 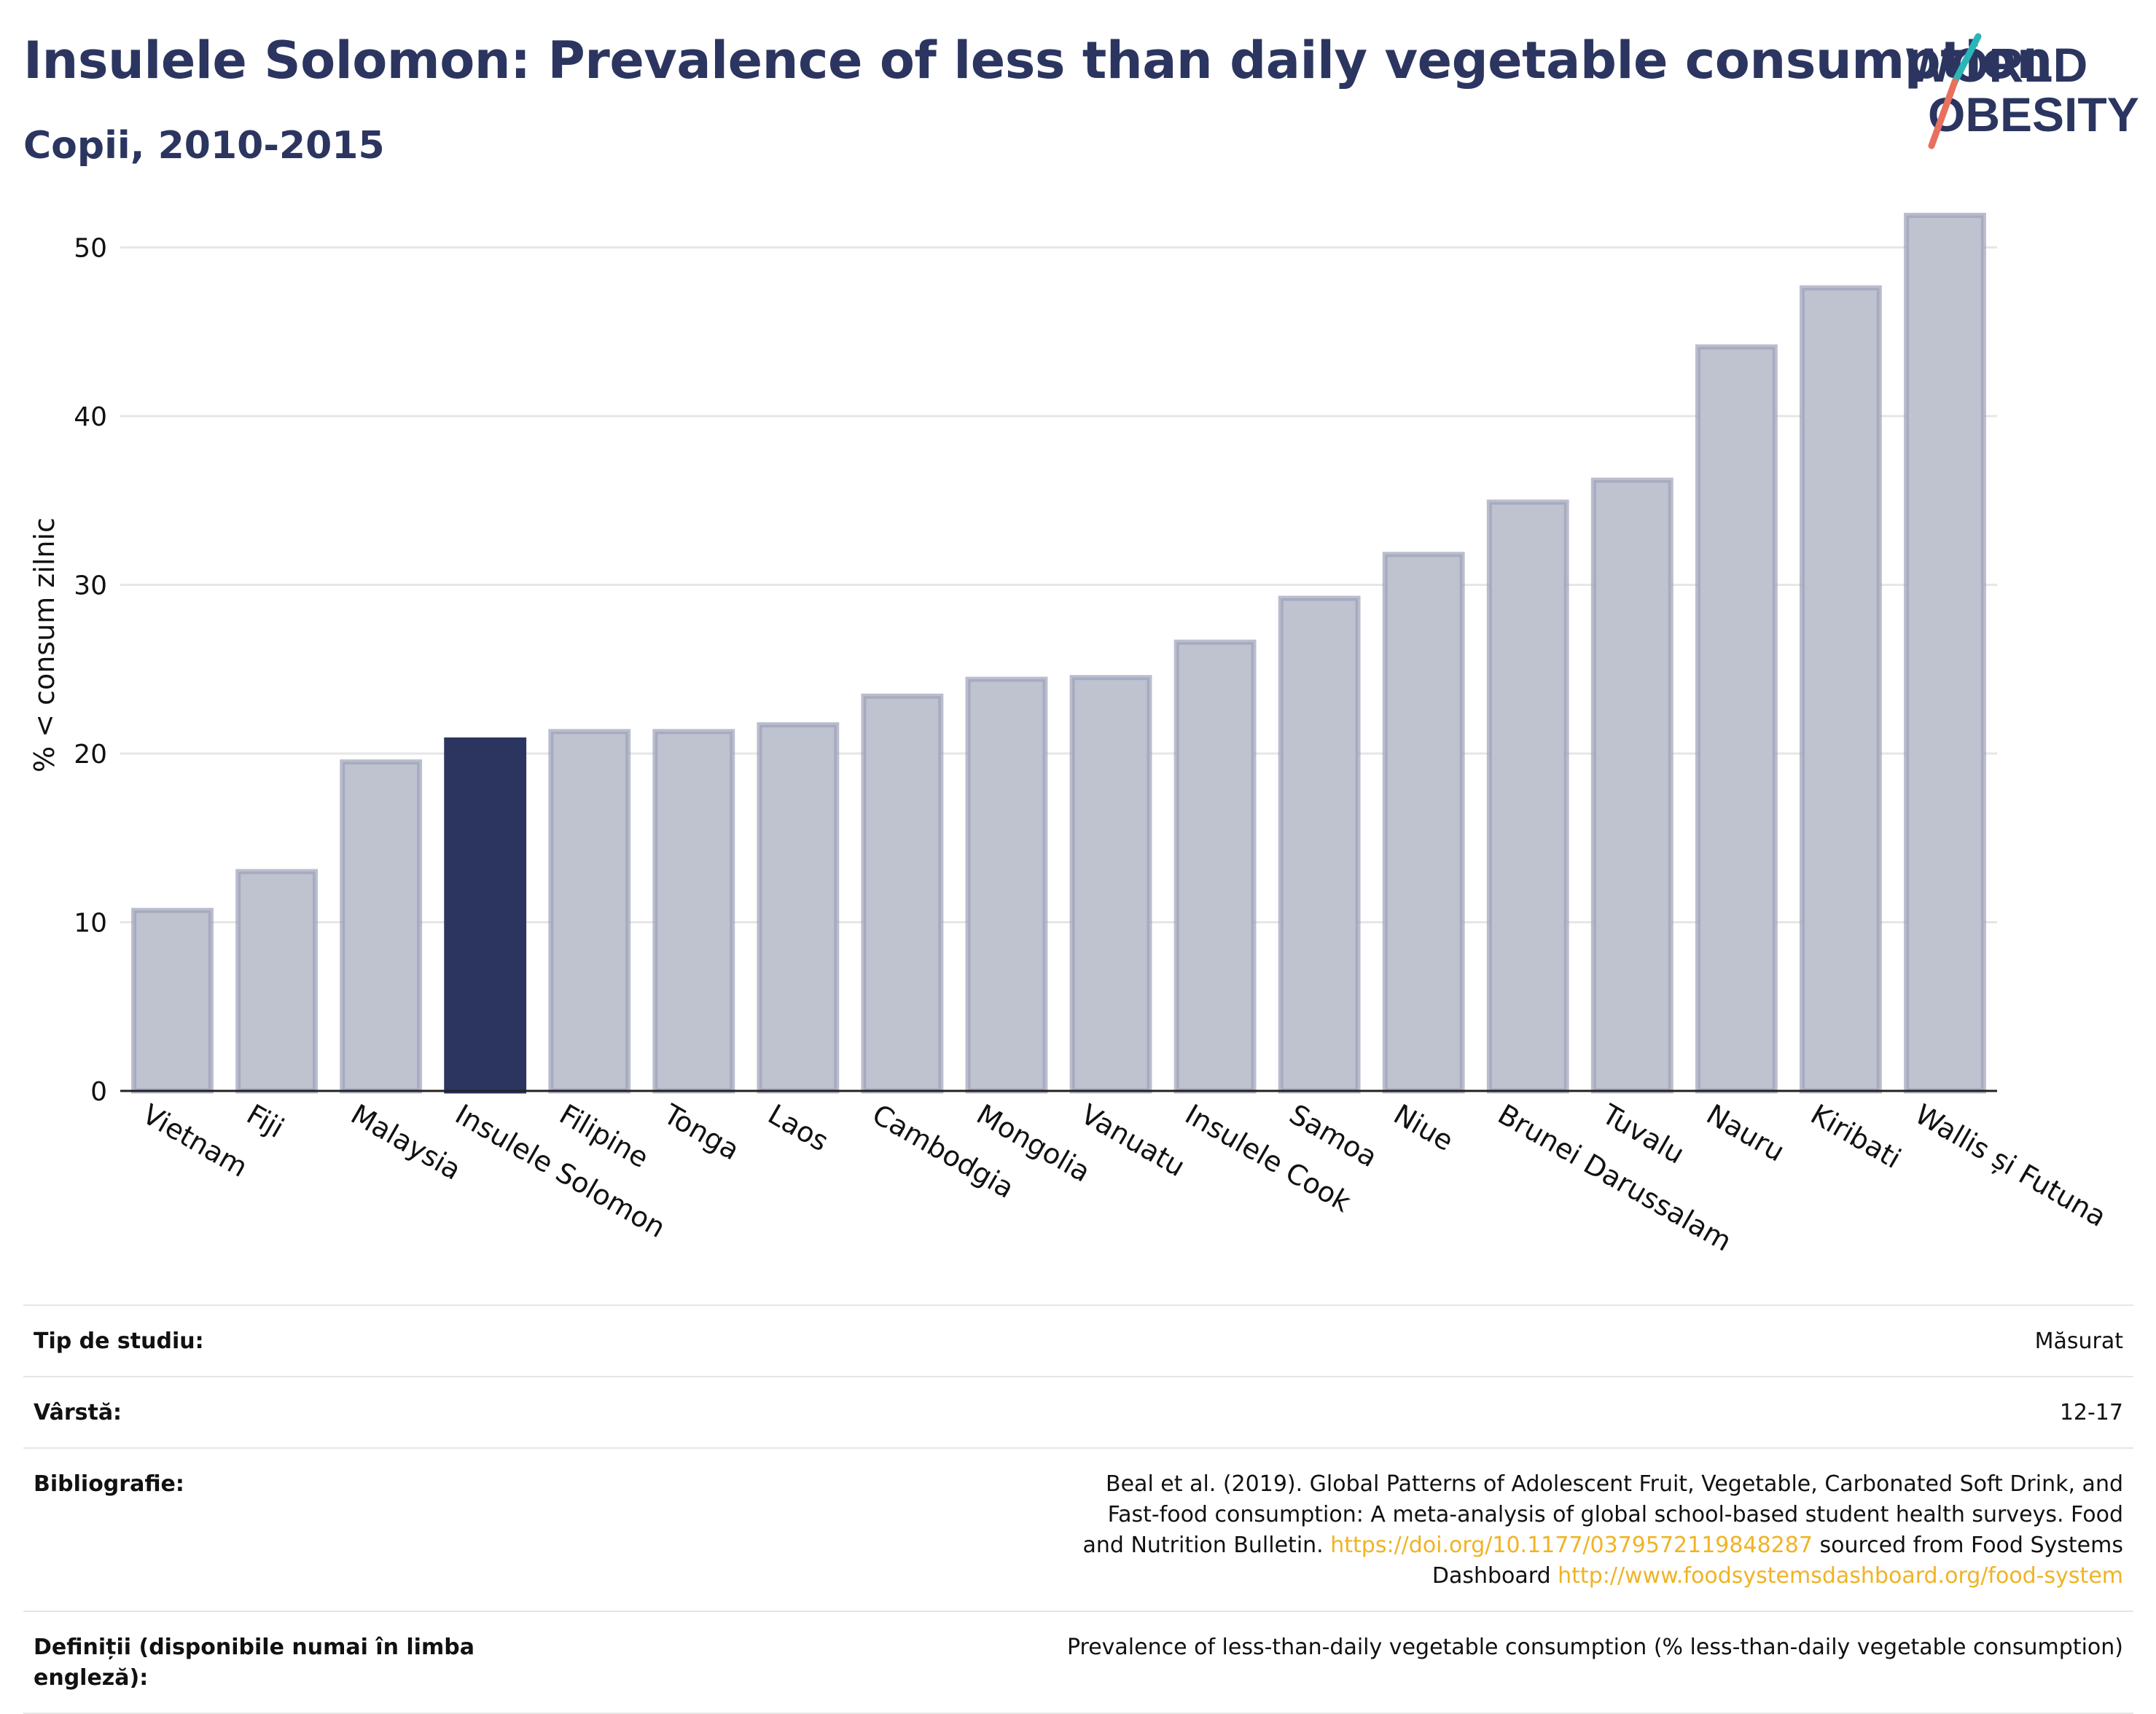 I want to click on x-tick-label: Vietnam, so click(x=195, y=1140).